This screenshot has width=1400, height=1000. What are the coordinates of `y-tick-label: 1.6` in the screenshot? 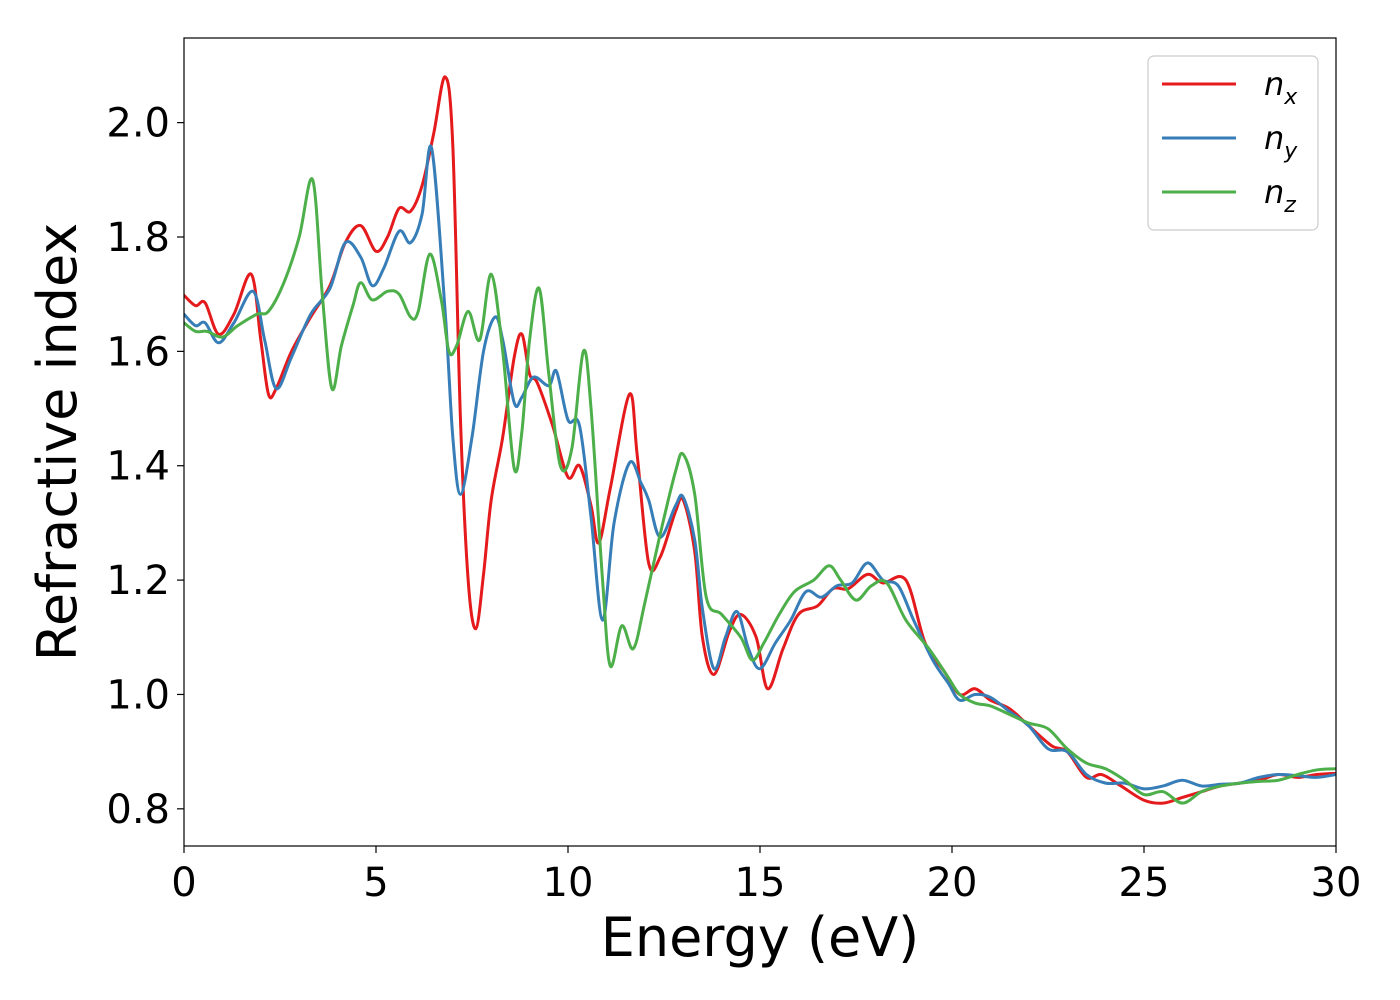 It's located at (138, 352).